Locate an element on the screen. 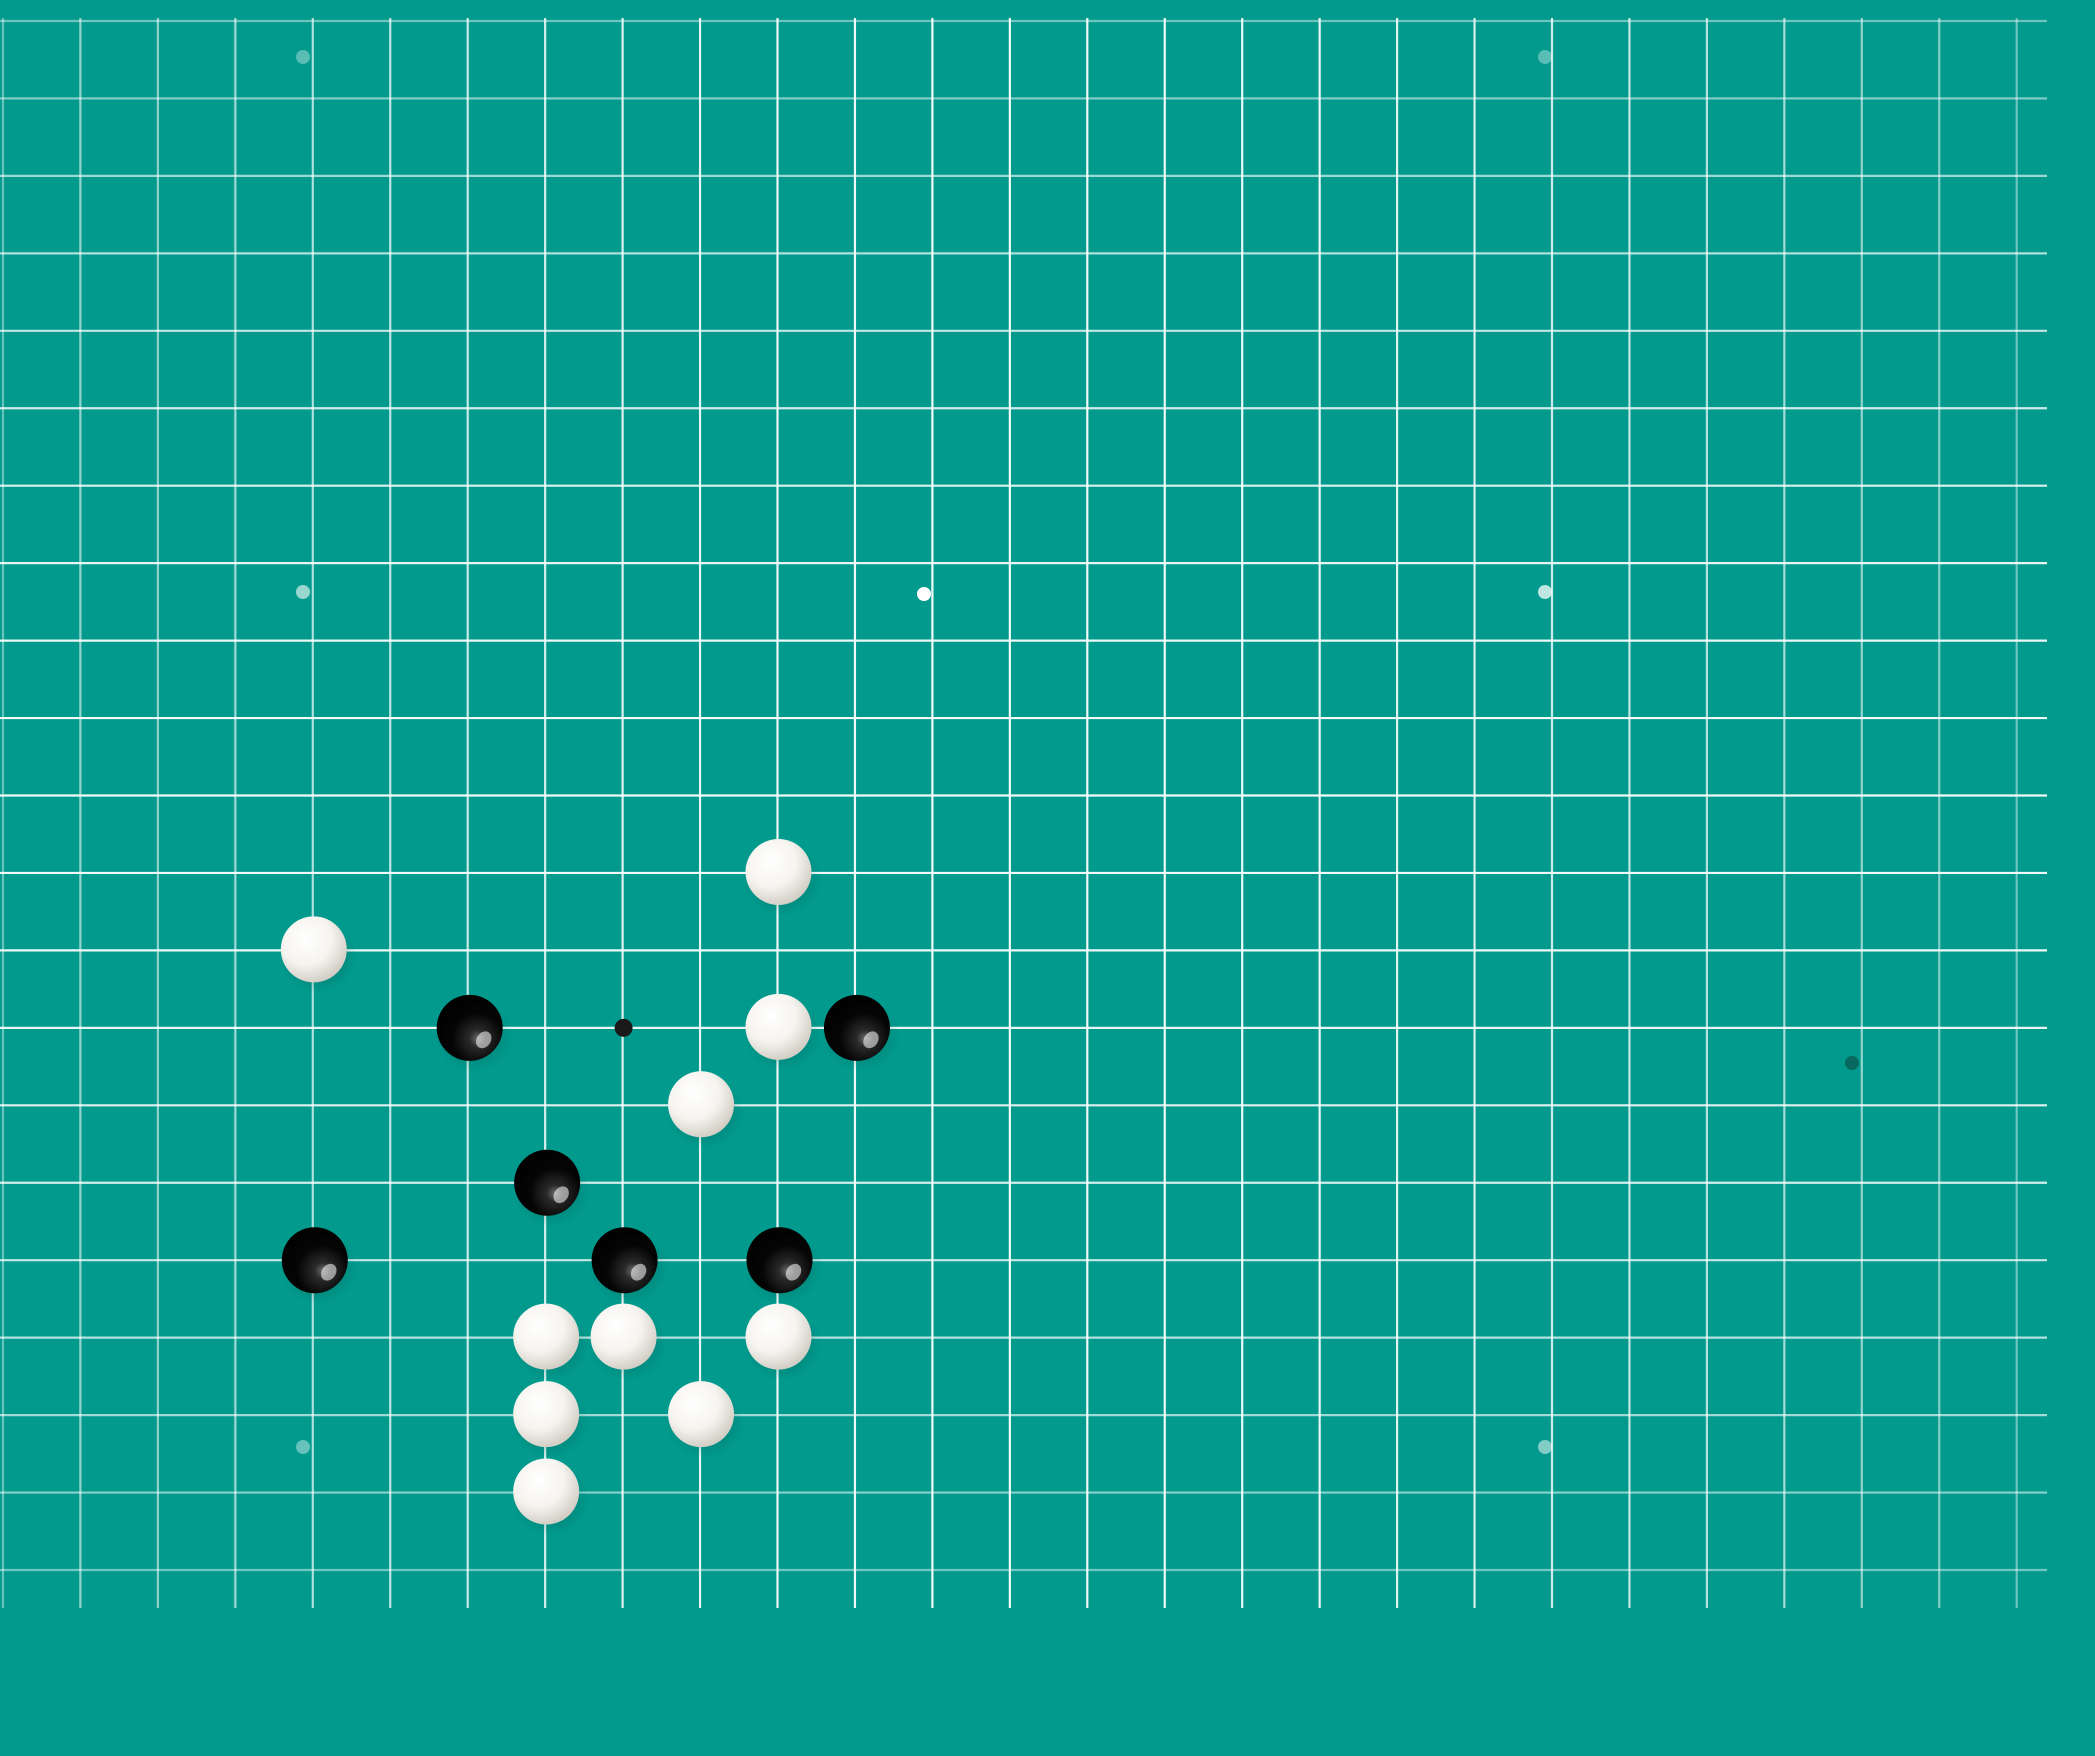 The image size is (2095, 1756). last-move-marker is located at coordinates (624, 1028).